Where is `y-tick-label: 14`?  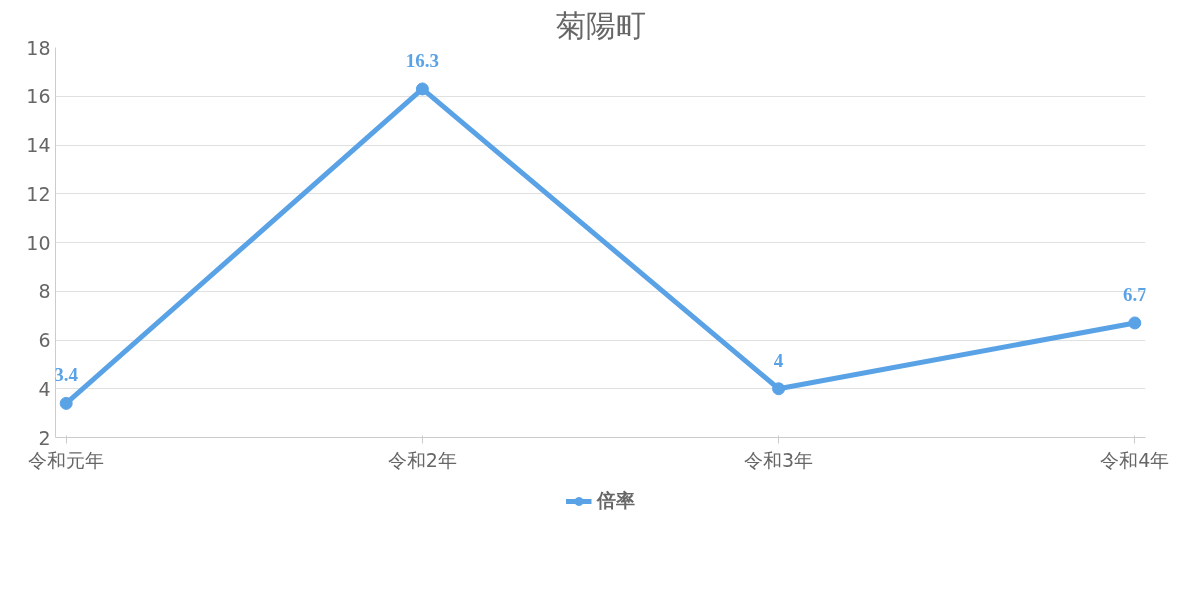
y-tick-label: 14 is located at coordinates (38, 145).